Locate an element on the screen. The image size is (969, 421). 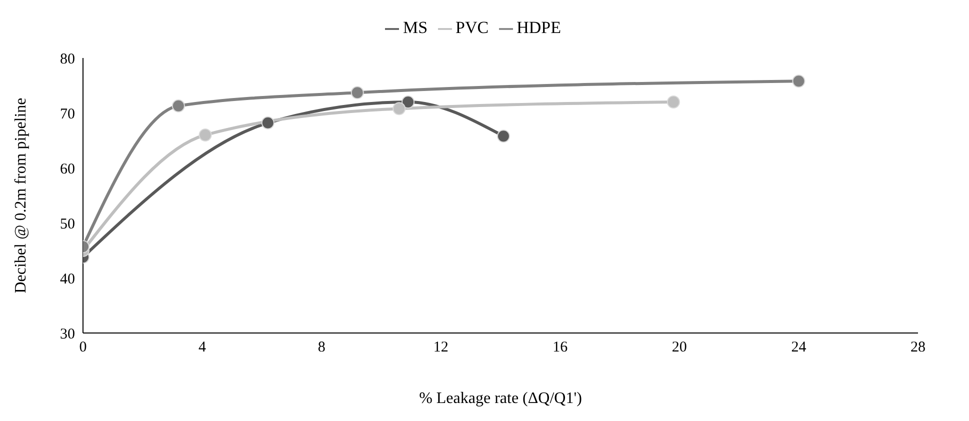
legend-label: HDPE is located at coordinates (539, 27).